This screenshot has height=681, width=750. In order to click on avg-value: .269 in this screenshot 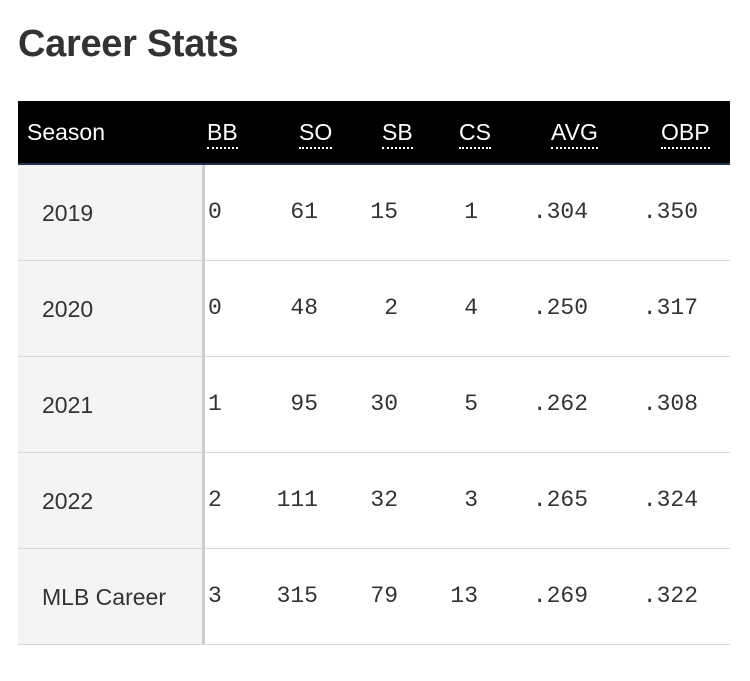, I will do `click(560, 596)`.